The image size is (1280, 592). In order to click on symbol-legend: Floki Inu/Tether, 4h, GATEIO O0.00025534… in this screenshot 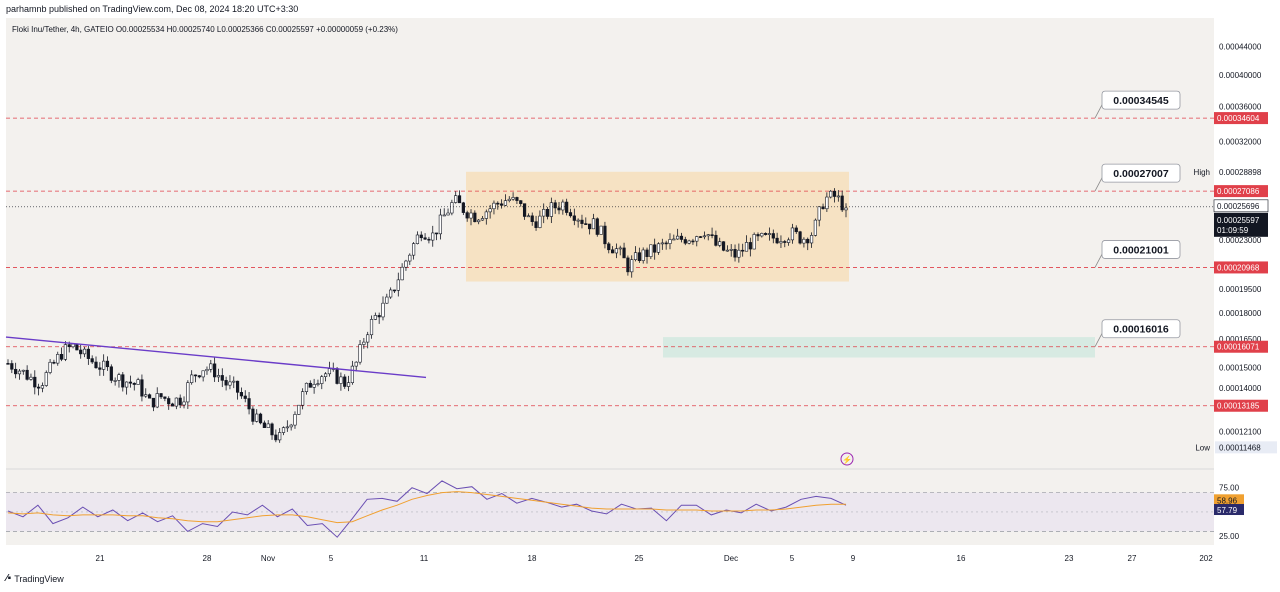, I will do `click(205, 29)`.